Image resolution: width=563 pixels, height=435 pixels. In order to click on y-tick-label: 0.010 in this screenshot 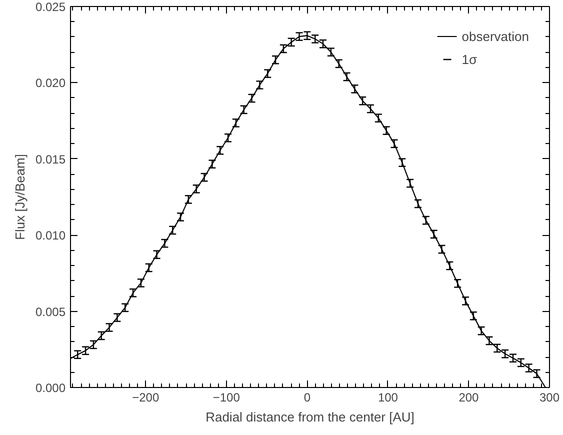, I will do `click(50, 235)`.